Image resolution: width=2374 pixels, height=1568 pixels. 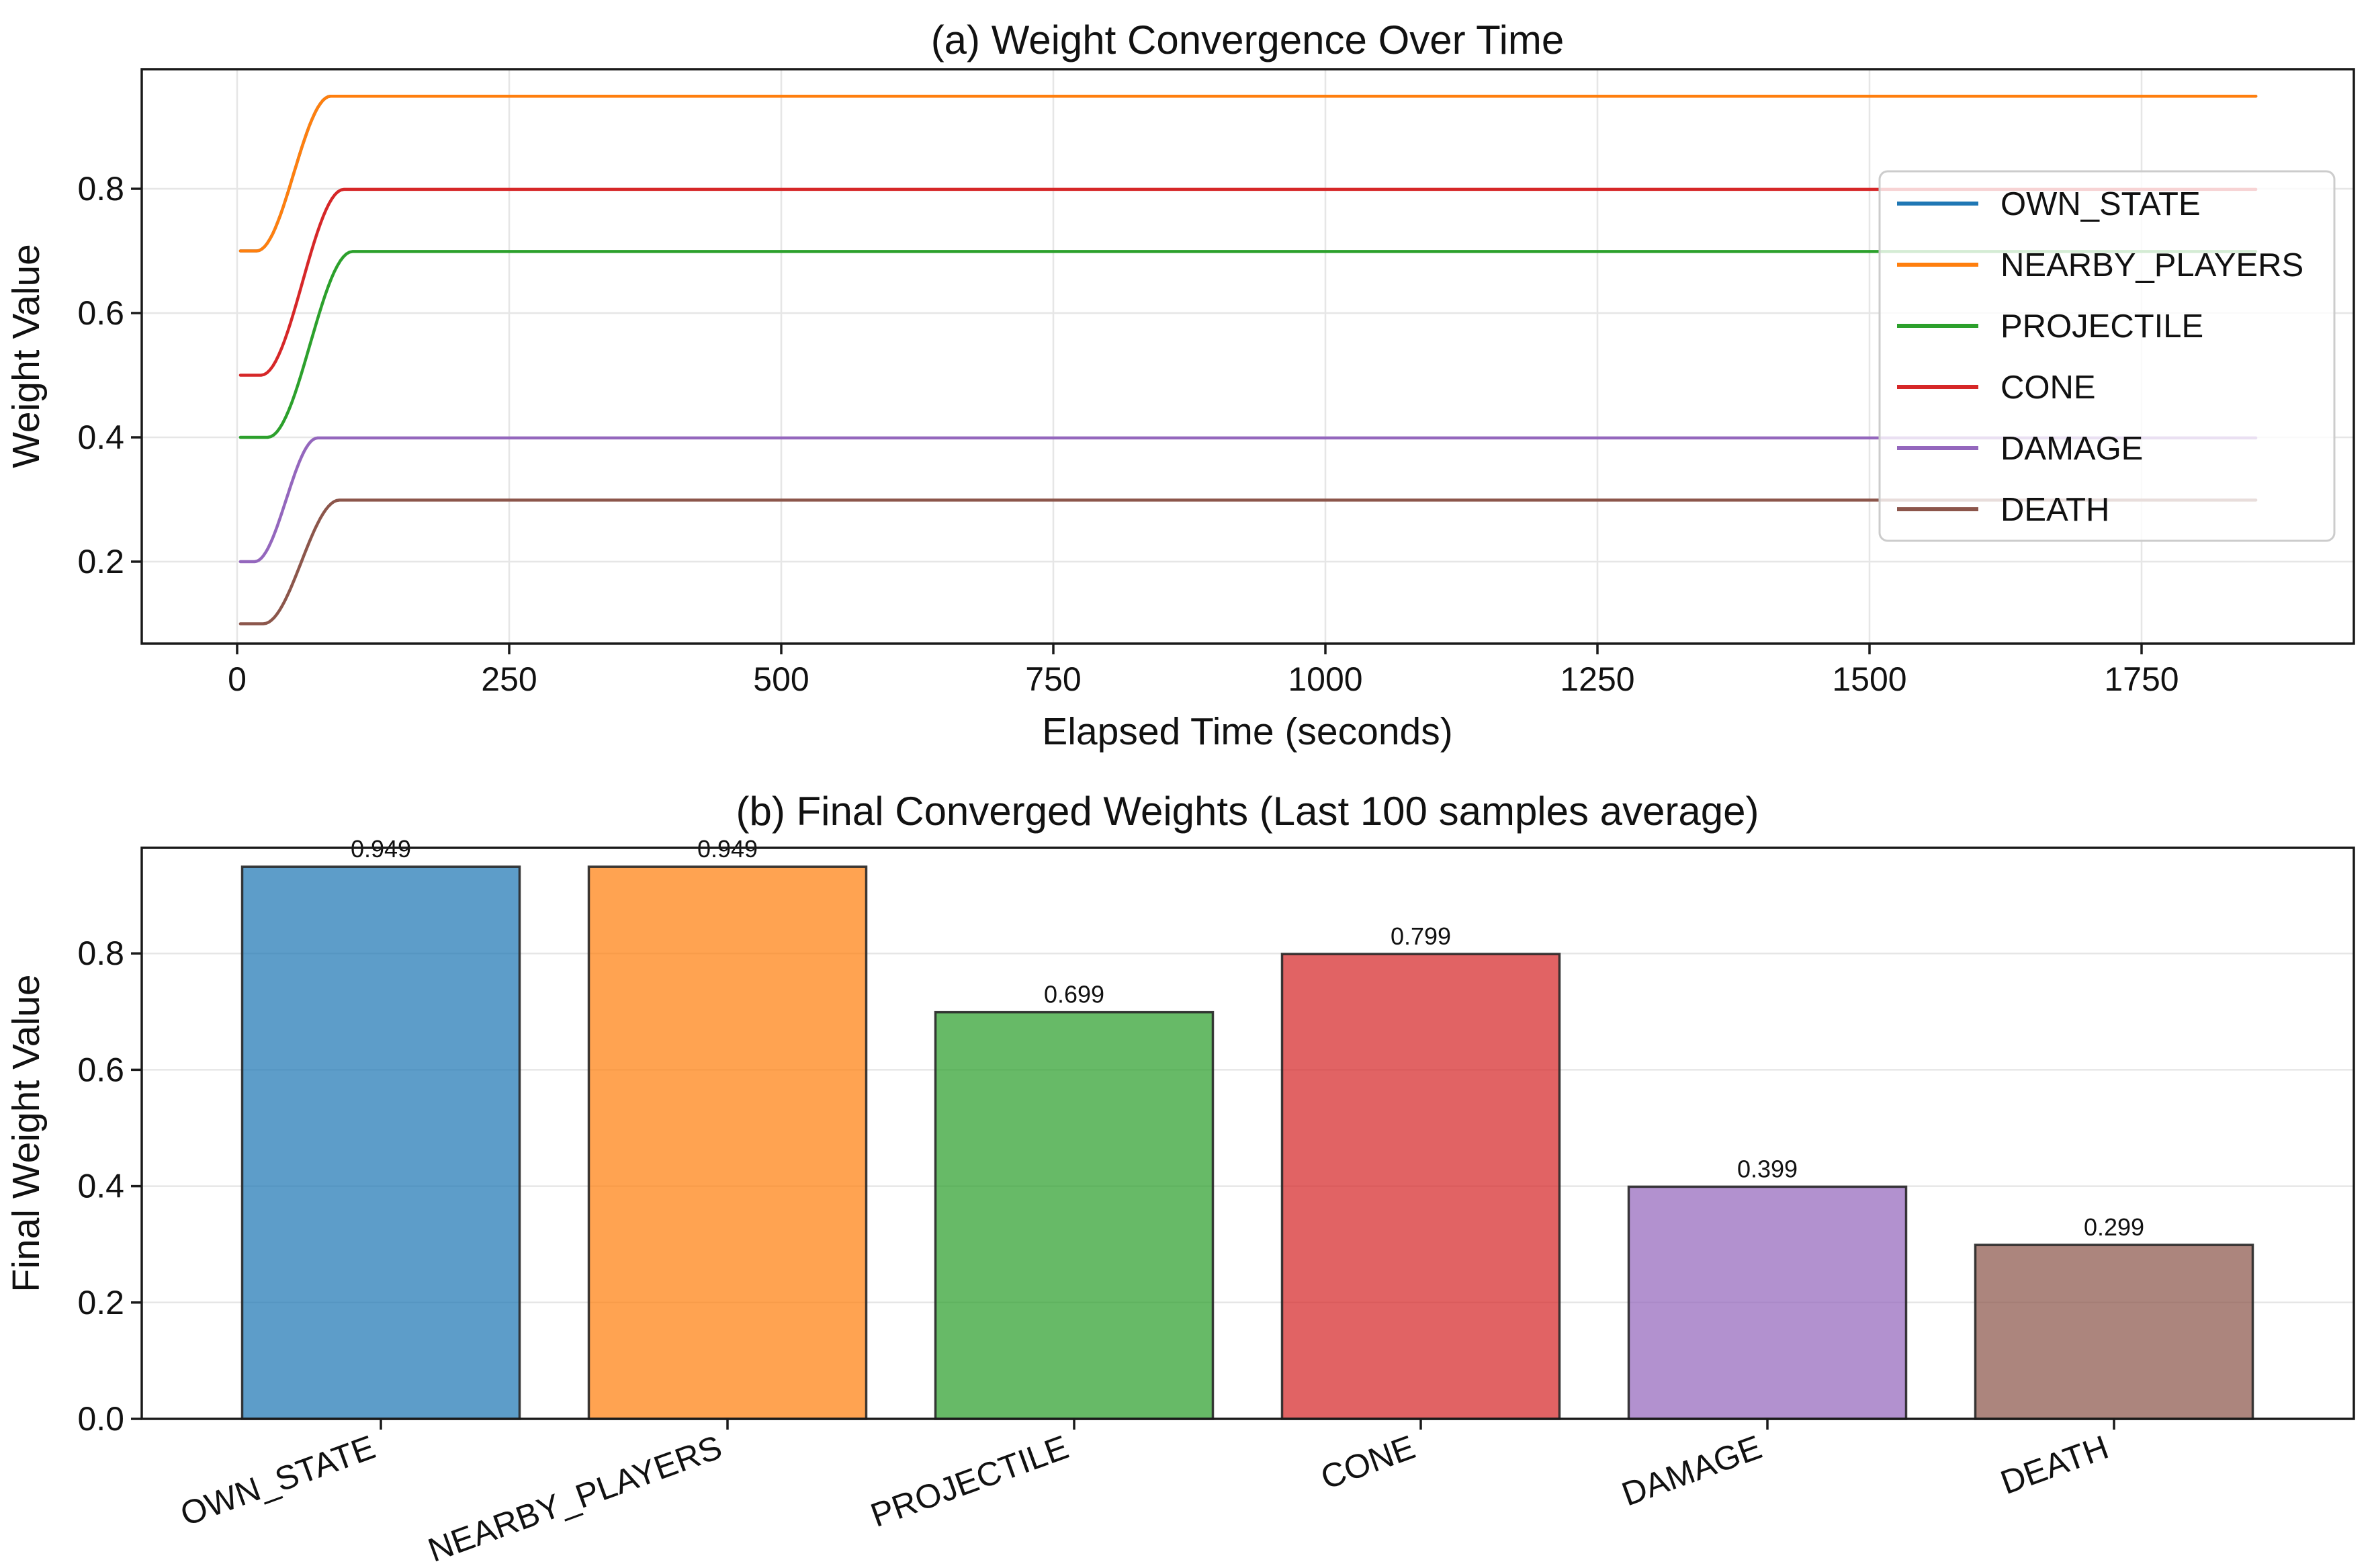 What do you see at coordinates (969, 1481) in the screenshot?
I see `bottom-xtick-label-PROJECTILE: PROJECTILE` at bounding box center [969, 1481].